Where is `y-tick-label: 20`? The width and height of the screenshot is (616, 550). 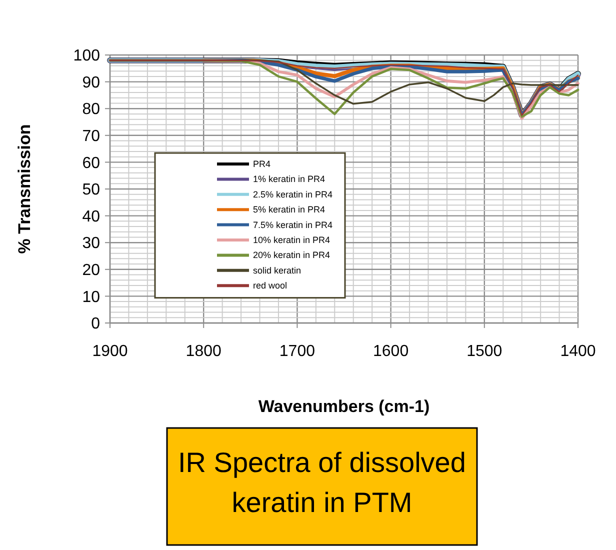
y-tick-label: 20 is located at coordinates (91, 270).